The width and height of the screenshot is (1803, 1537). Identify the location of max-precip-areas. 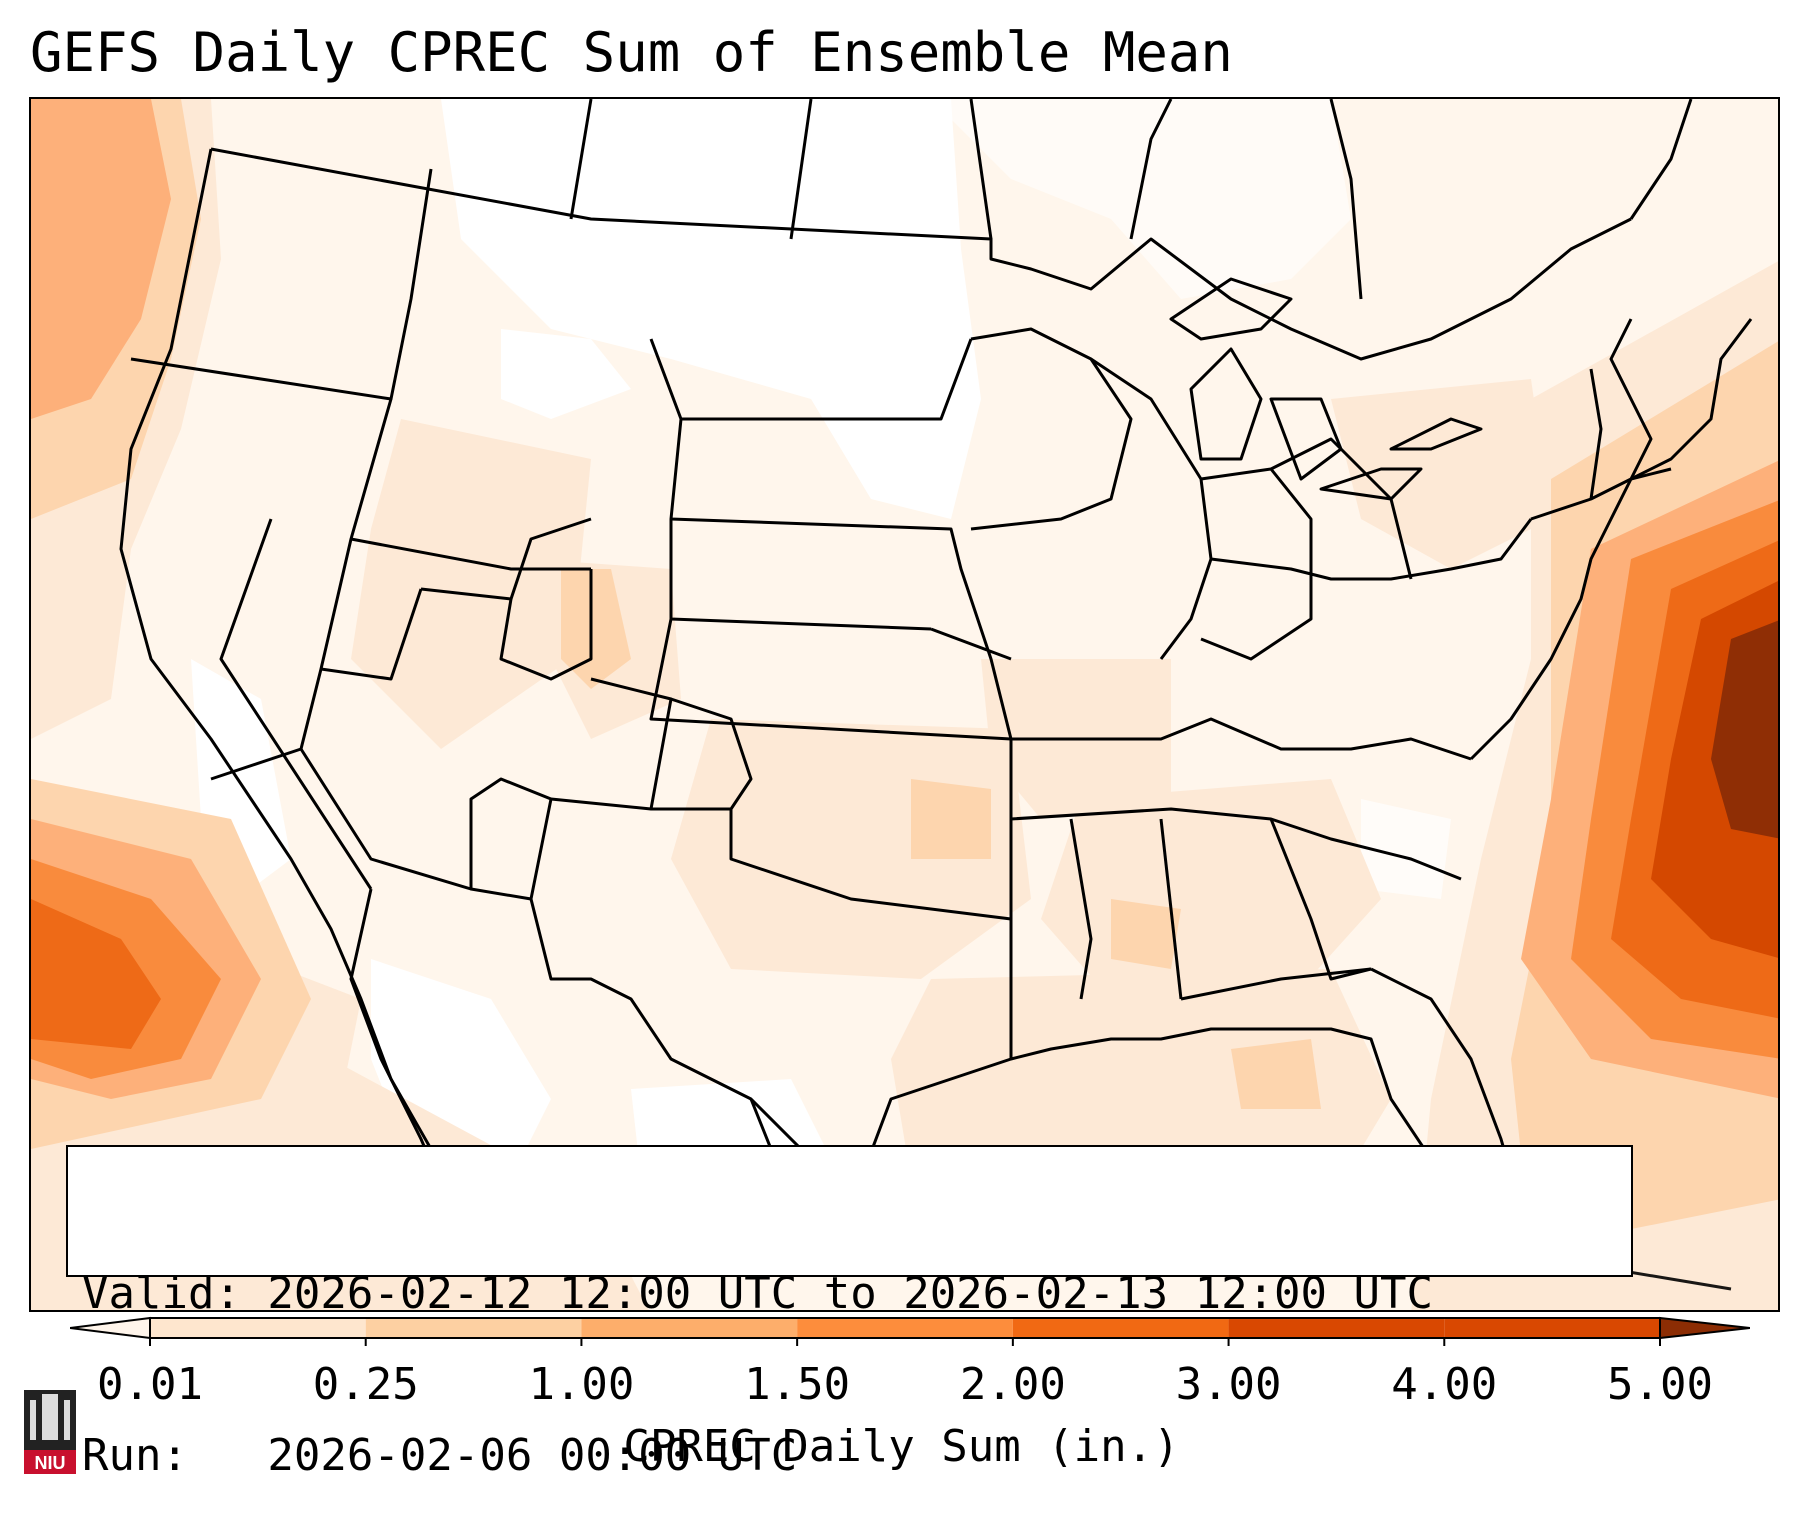
(1744, 729).